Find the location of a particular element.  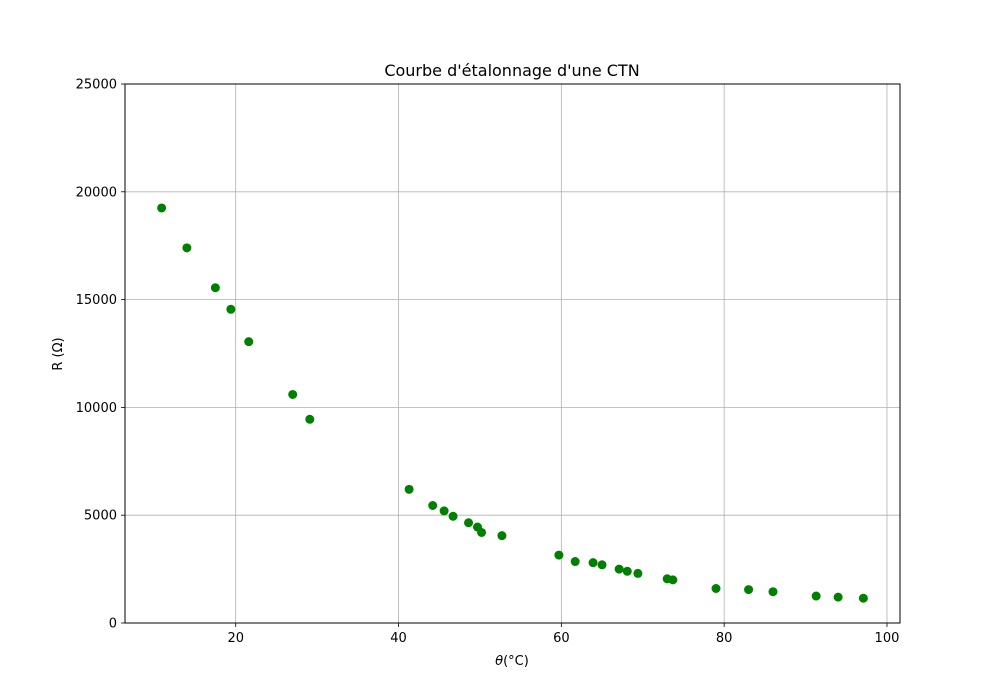

y-tick-label: 0 is located at coordinates (113, 624).